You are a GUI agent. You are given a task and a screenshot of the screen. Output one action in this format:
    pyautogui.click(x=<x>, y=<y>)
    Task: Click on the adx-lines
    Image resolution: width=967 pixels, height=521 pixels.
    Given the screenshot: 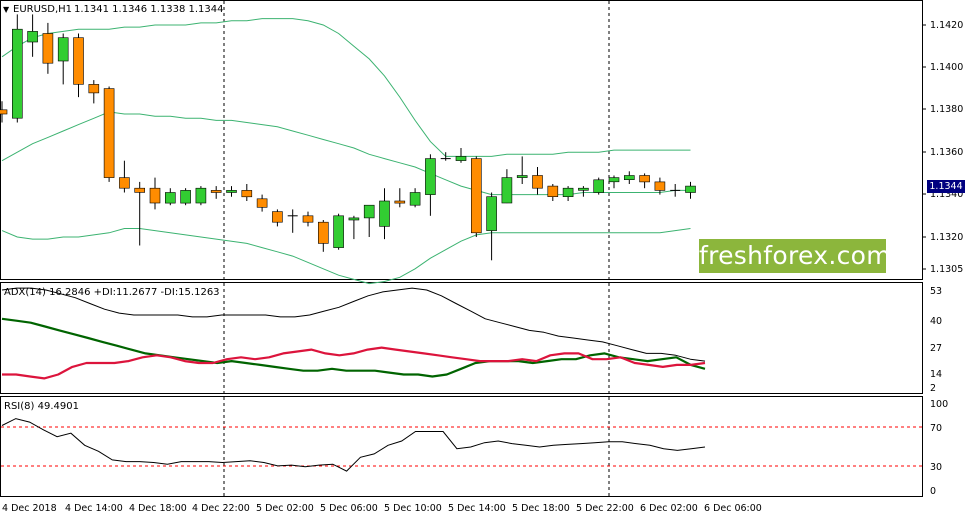 What is the action you would take?
    pyautogui.click(x=353, y=333)
    